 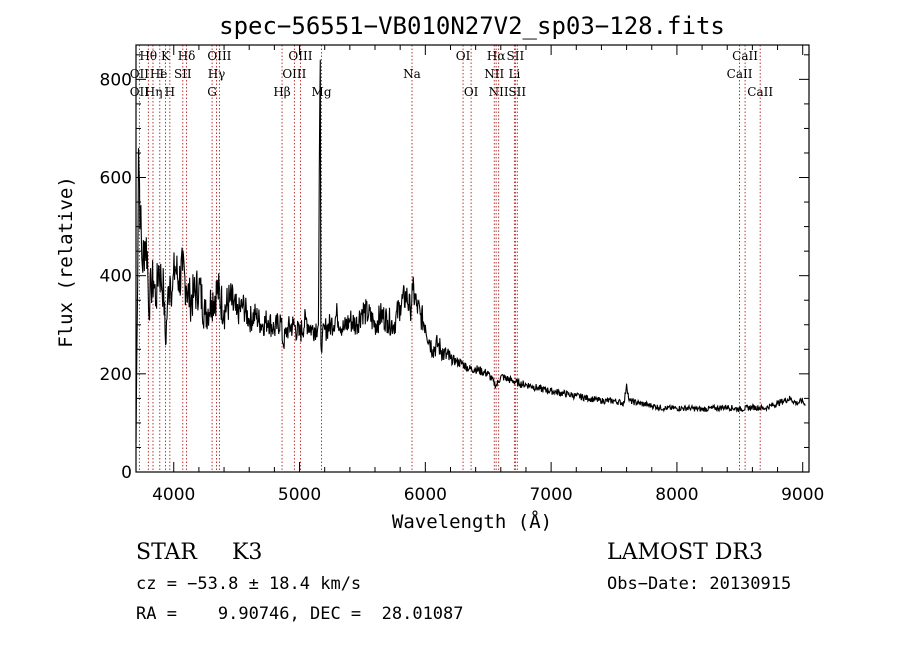 What do you see at coordinates (173, 495) in the screenshot?
I see `x-tick-label: 4000` at bounding box center [173, 495].